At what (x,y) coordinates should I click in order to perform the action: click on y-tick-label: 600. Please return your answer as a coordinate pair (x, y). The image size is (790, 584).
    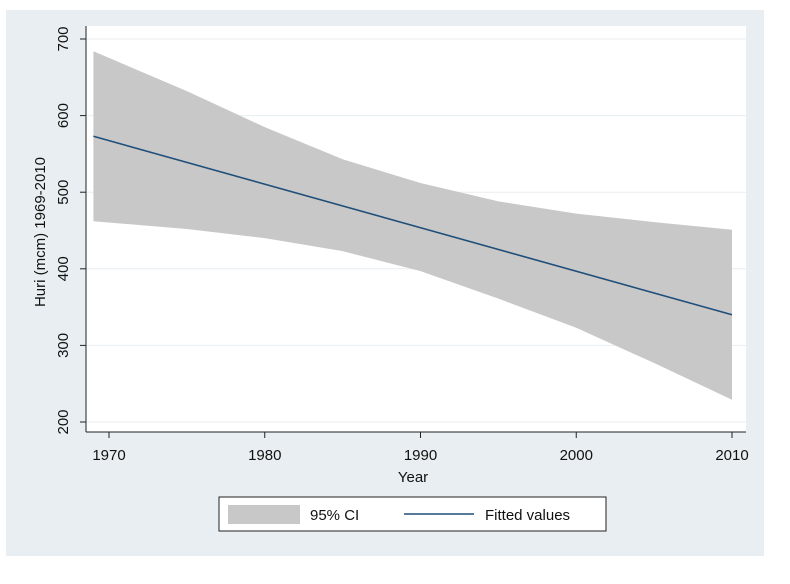
    Looking at the image, I should click on (63, 115).